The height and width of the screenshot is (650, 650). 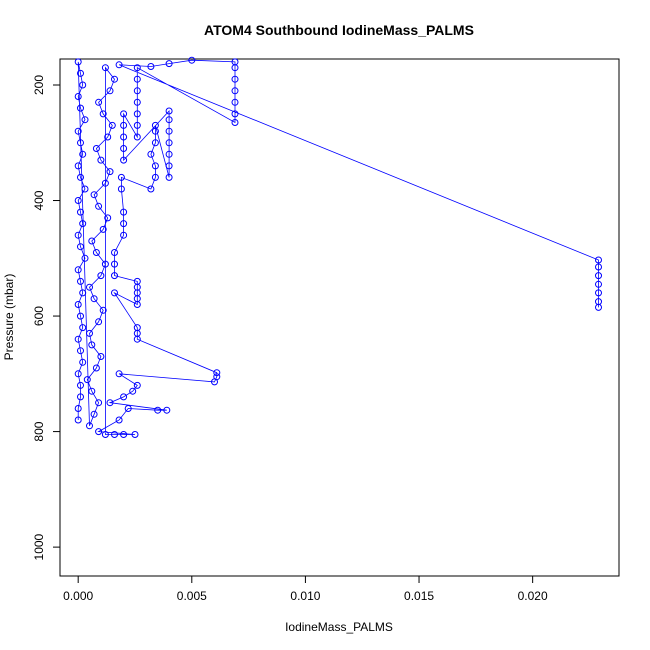 I want to click on x-tick-label: 0.015, so click(x=419, y=596).